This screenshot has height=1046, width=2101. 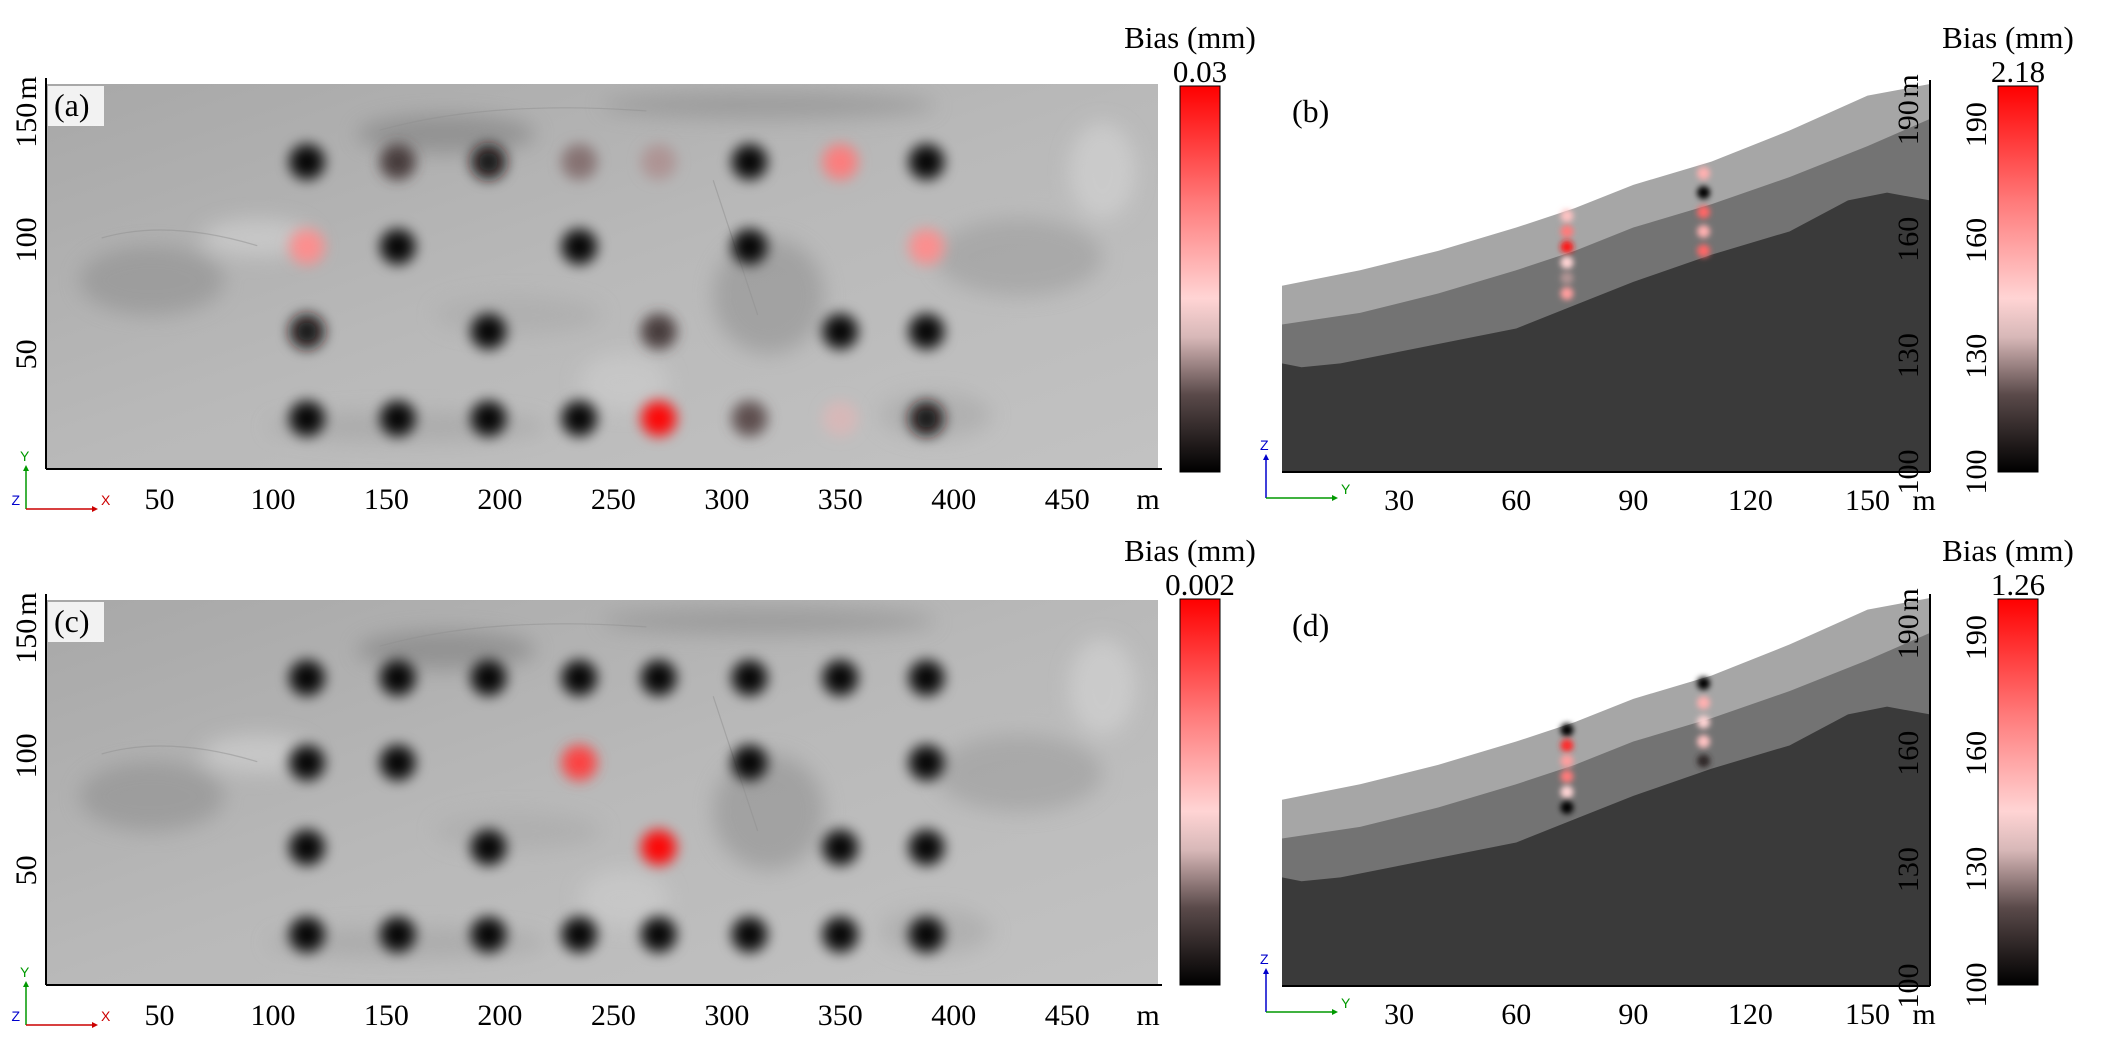 What do you see at coordinates (1976, 356) in the screenshot?
I see `colorbar-tick-label: 130` at bounding box center [1976, 356].